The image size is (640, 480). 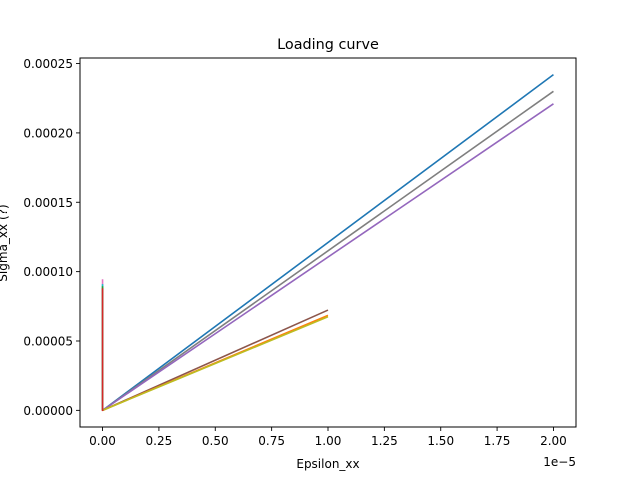 What do you see at coordinates (48, 203) in the screenshot?
I see `y-tick-label: 0.00015` at bounding box center [48, 203].